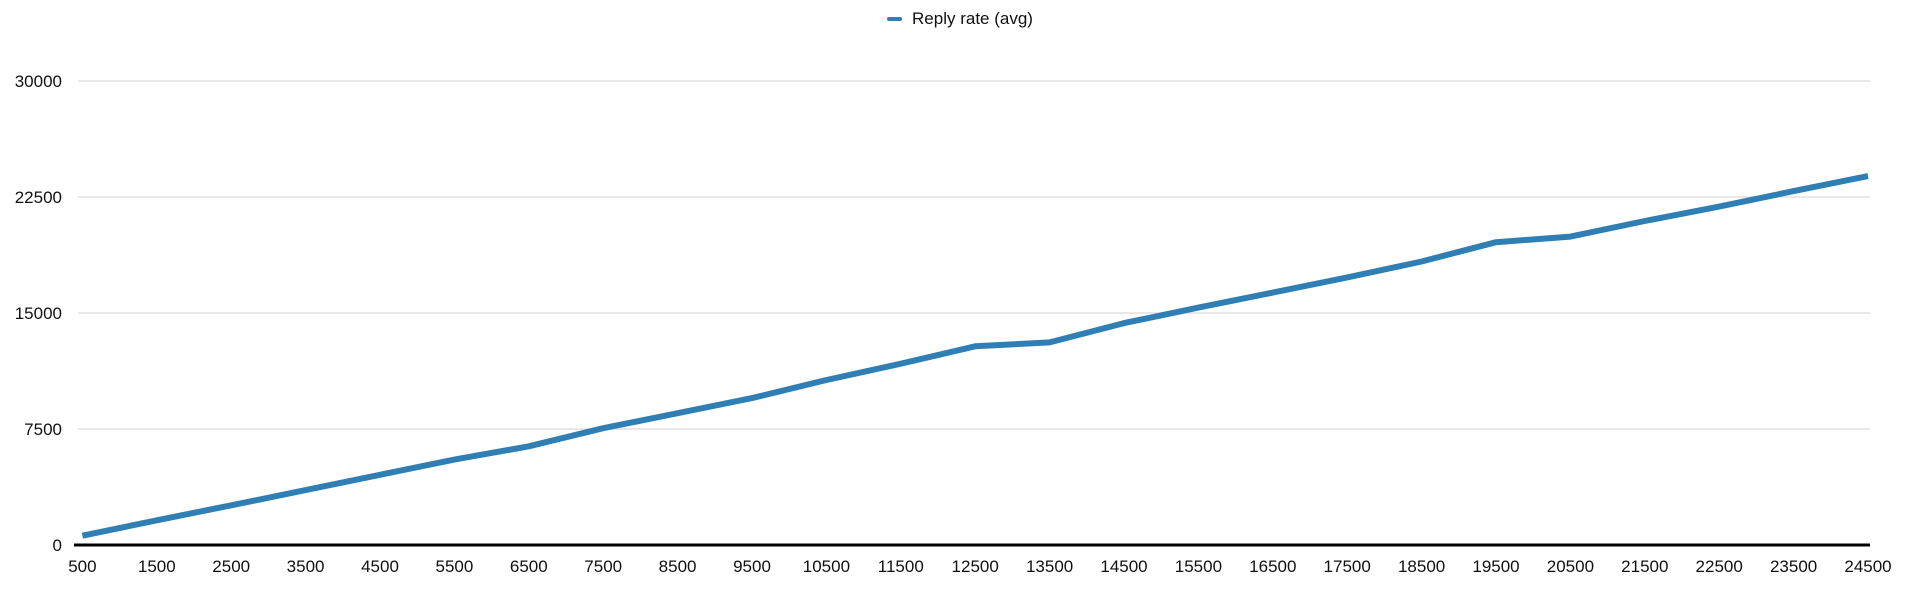  What do you see at coordinates (529, 566) in the screenshot?
I see `x-axis-tick-label: 6500` at bounding box center [529, 566].